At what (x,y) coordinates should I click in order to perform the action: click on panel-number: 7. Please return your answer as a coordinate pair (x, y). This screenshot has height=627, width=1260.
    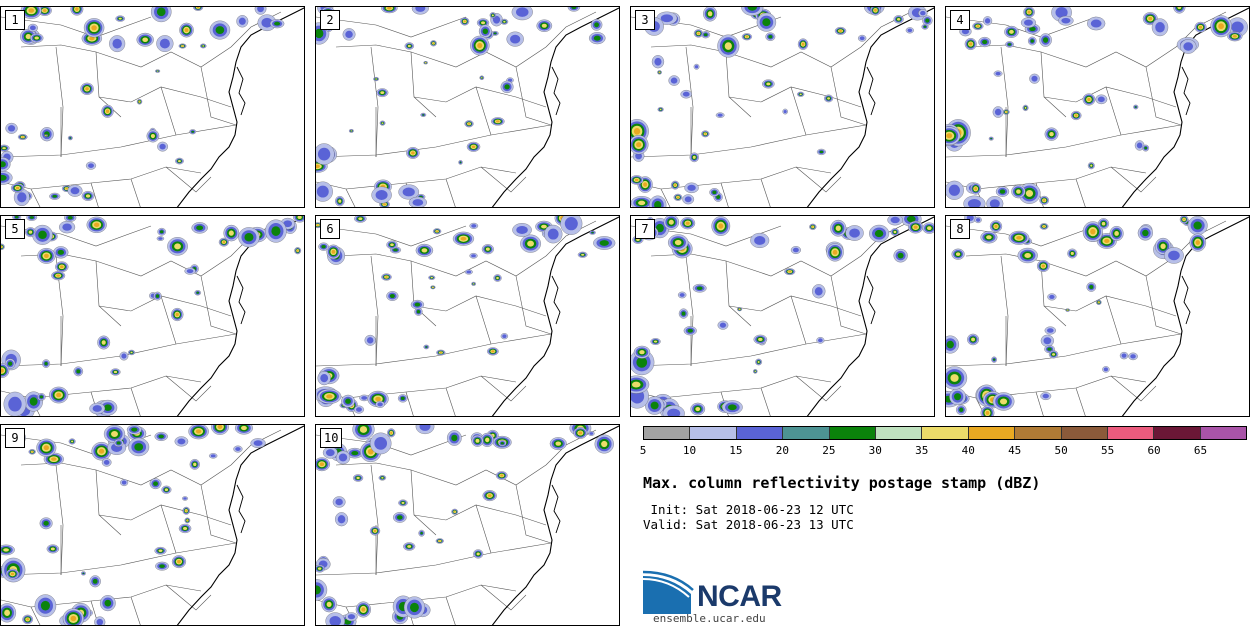
    Looking at the image, I should click on (645, 229).